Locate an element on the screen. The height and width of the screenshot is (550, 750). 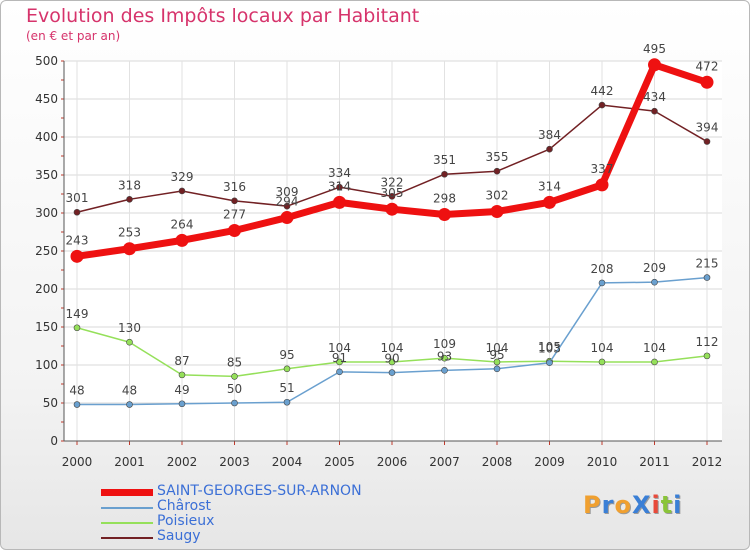
data-label-saugy: 334 is located at coordinates (339, 173).